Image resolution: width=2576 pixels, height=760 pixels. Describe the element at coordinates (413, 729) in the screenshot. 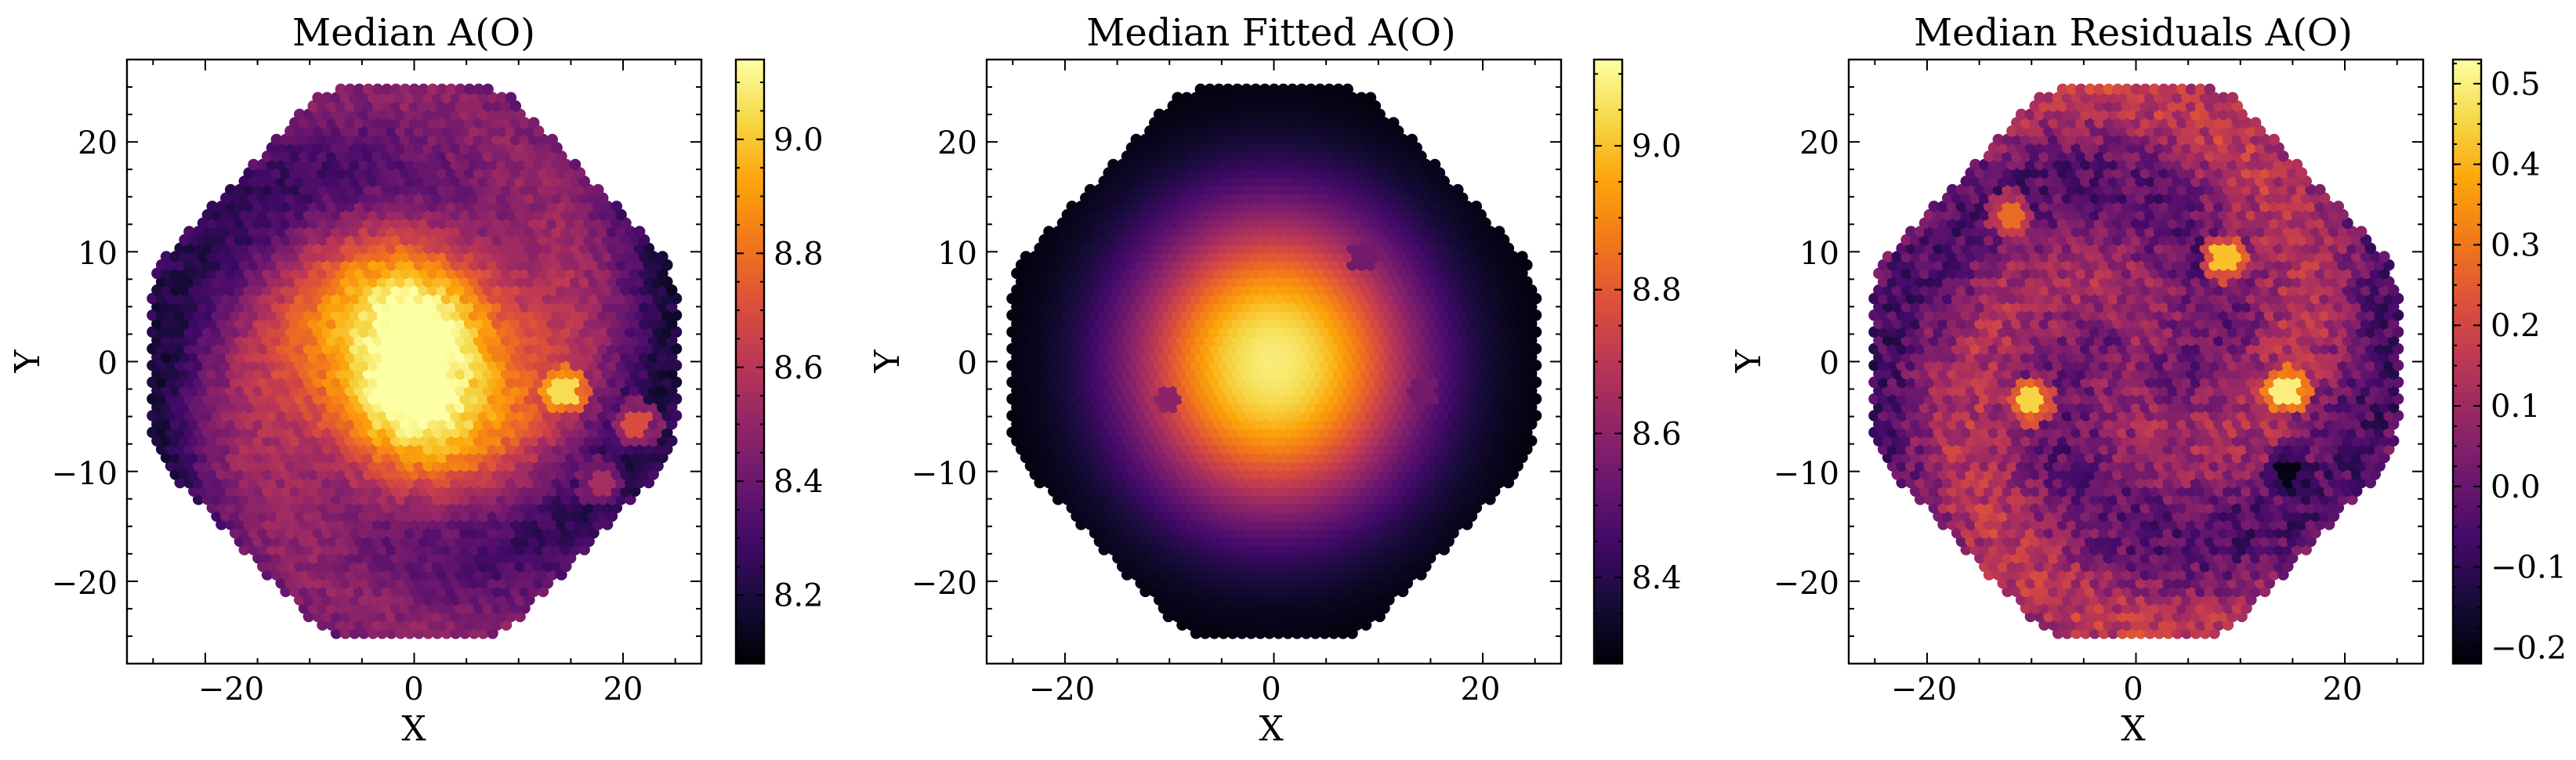

I see `panel-1-xlabel: X` at that location.